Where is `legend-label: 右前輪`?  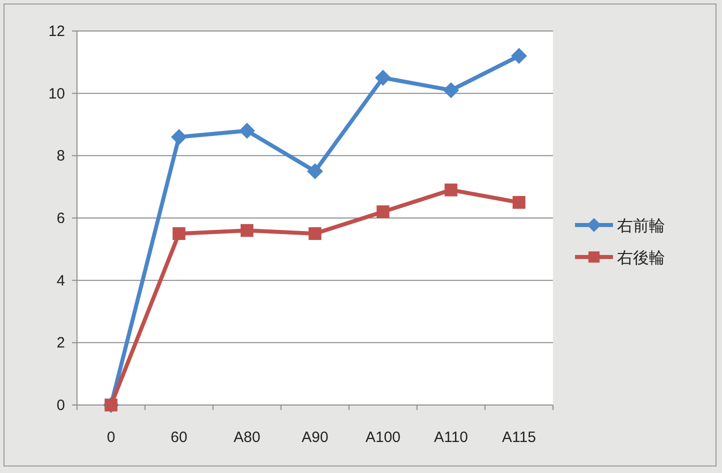 legend-label: 右前輪 is located at coordinates (641, 226).